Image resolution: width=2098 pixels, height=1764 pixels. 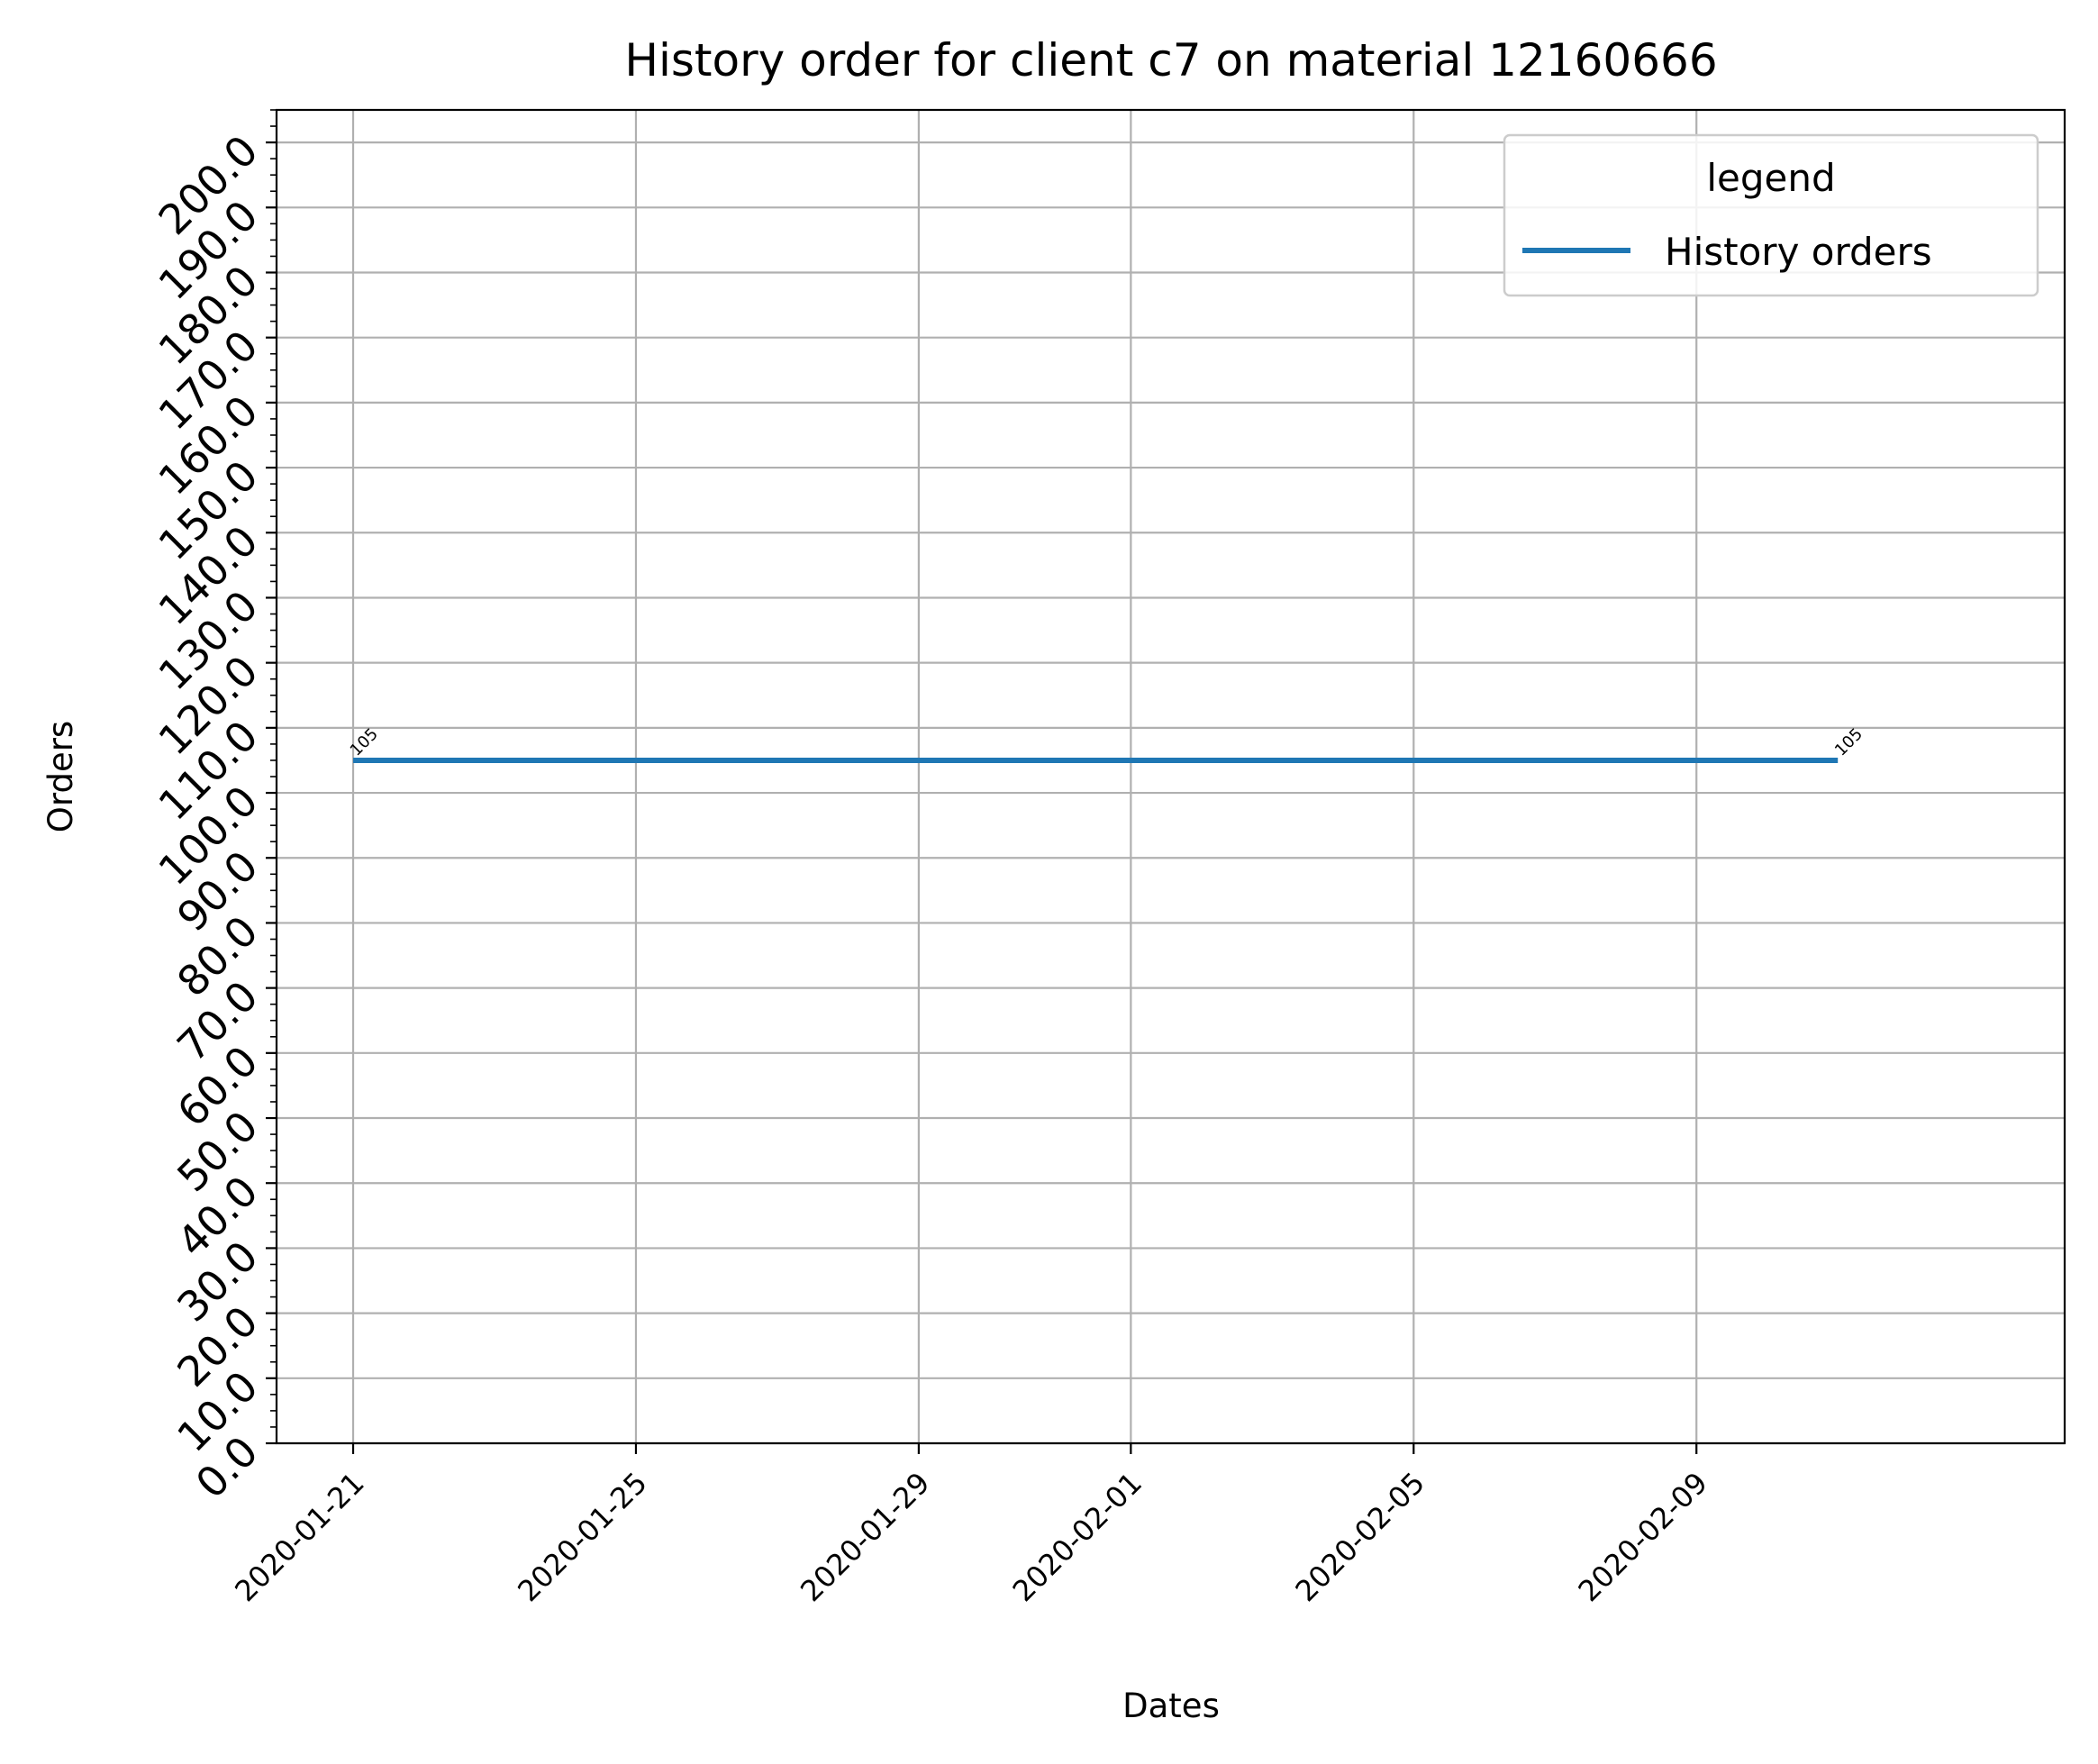 I want to click on legend-box, so click(x=1771, y=215).